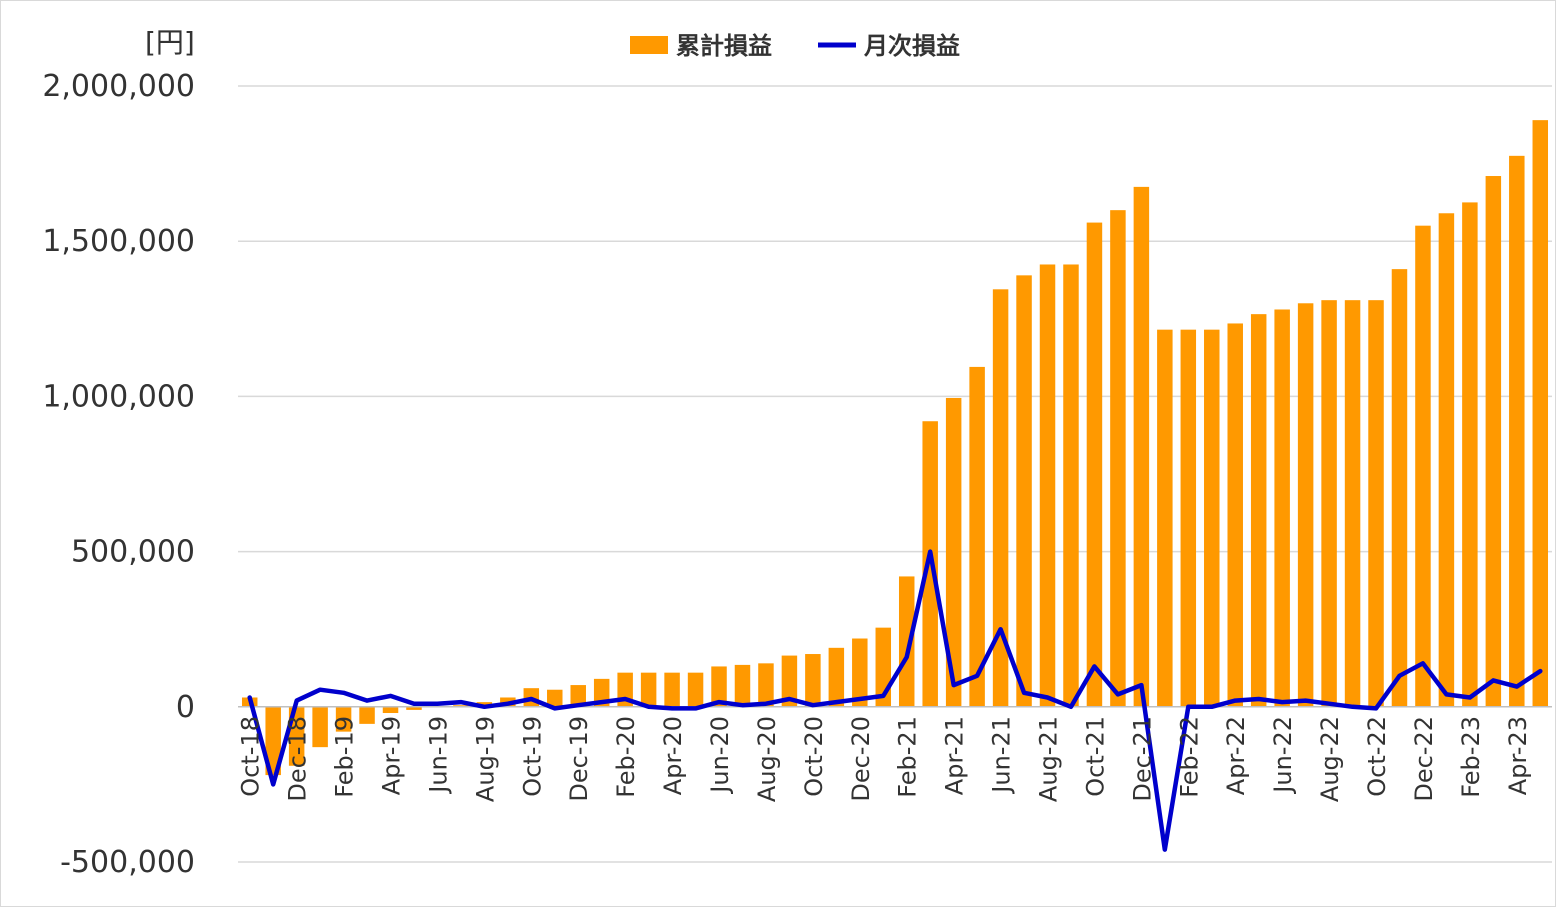 This screenshot has height=907, width=1556. Describe the element at coordinates (1424, 759) in the screenshot. I see `x-tick-label: Dec-22` at that location.